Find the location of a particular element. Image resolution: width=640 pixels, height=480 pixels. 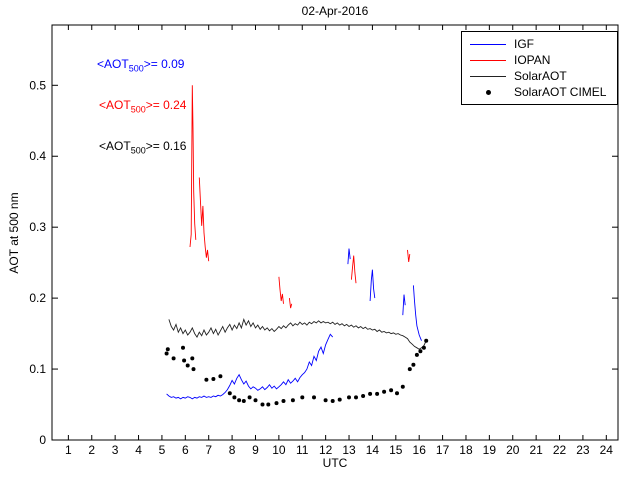

legend-item: IOPAN is located at coordinates (539, 60).